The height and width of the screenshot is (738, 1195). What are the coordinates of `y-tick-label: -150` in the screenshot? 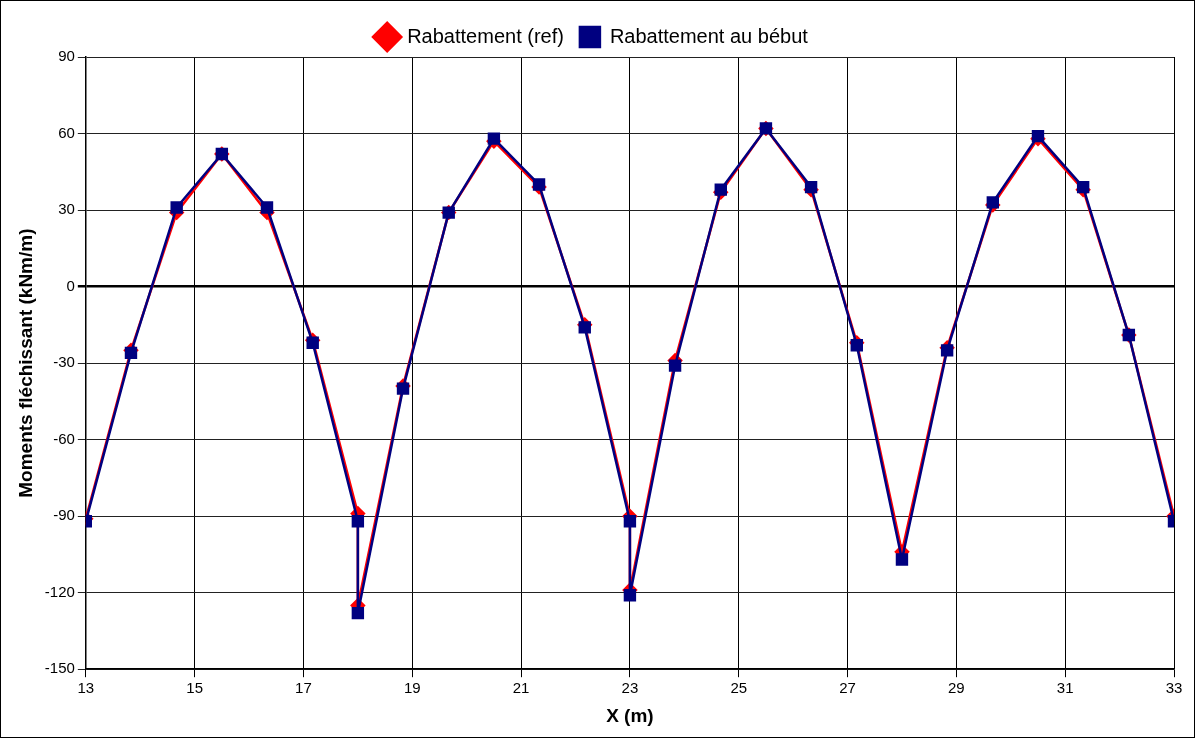 It's located at (59, 668).